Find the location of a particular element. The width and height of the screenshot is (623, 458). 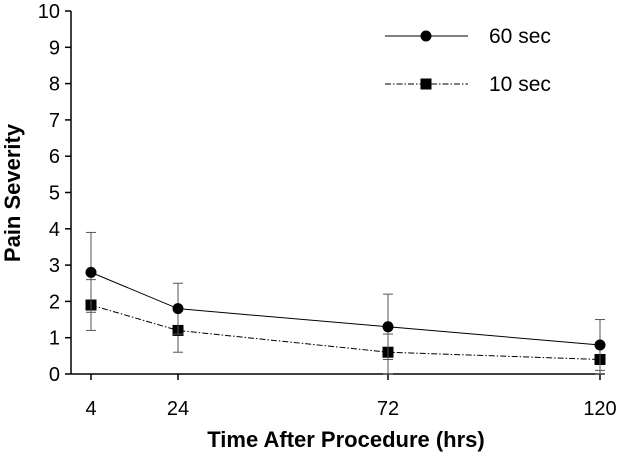

x-tick-label: 72 is located at coordinates (388, 409).